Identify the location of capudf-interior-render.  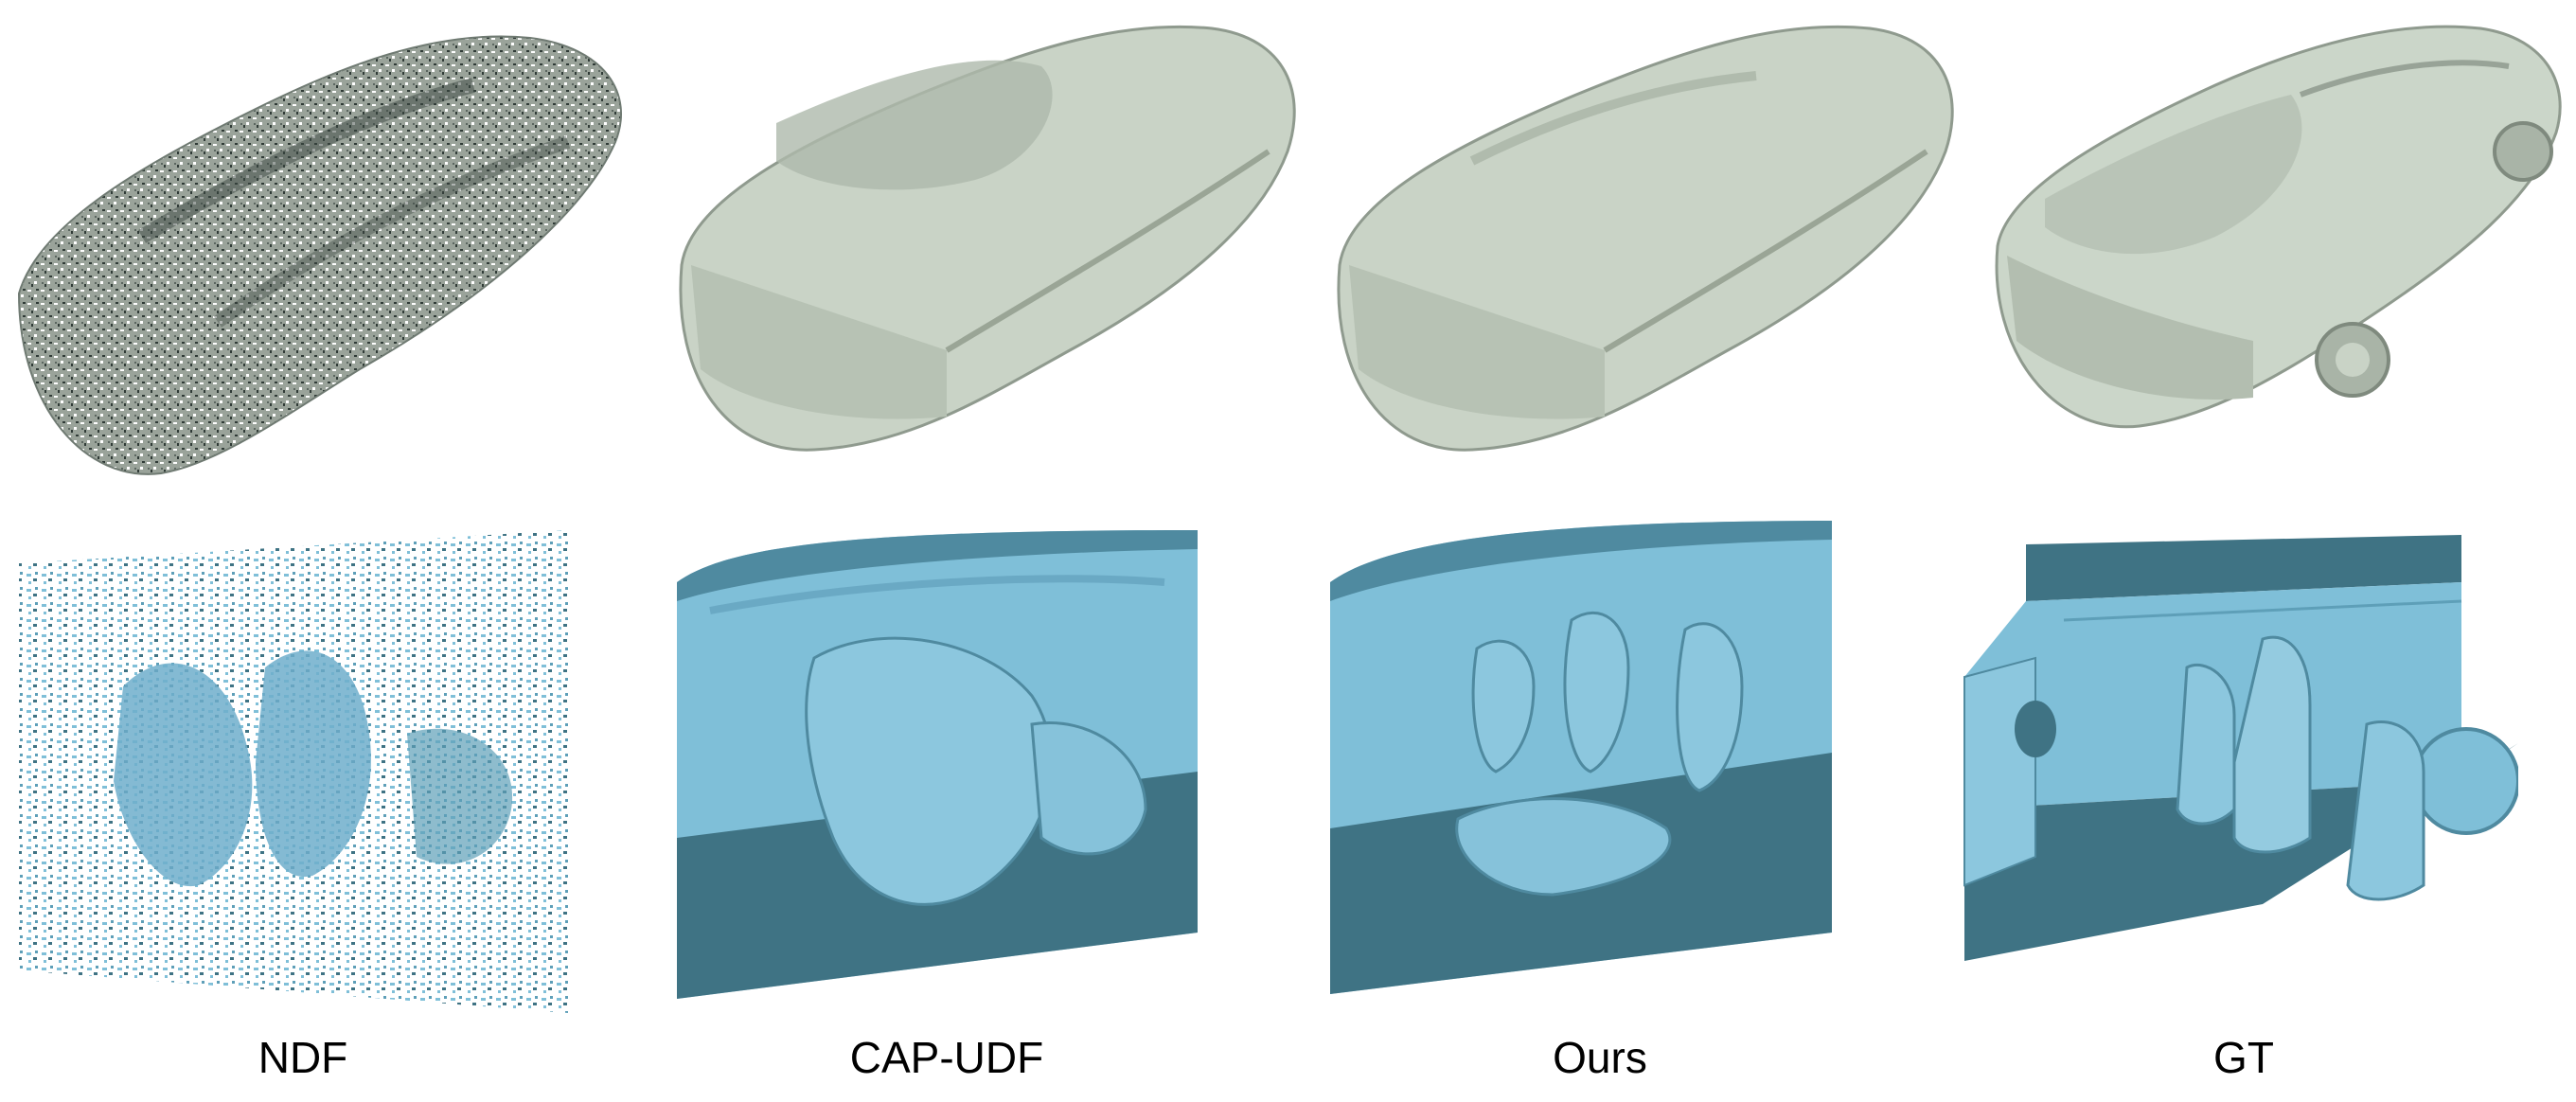
(937, 762).